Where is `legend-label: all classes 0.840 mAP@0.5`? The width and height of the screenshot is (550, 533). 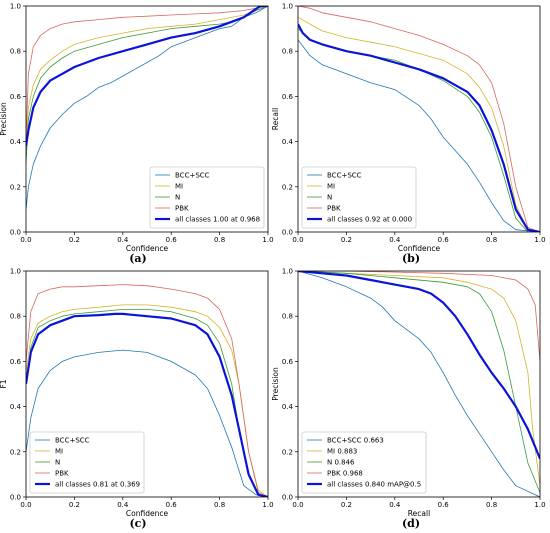
legend-label: all classes 0.840 mAP@0.5 is located at coordinates (374, 485).